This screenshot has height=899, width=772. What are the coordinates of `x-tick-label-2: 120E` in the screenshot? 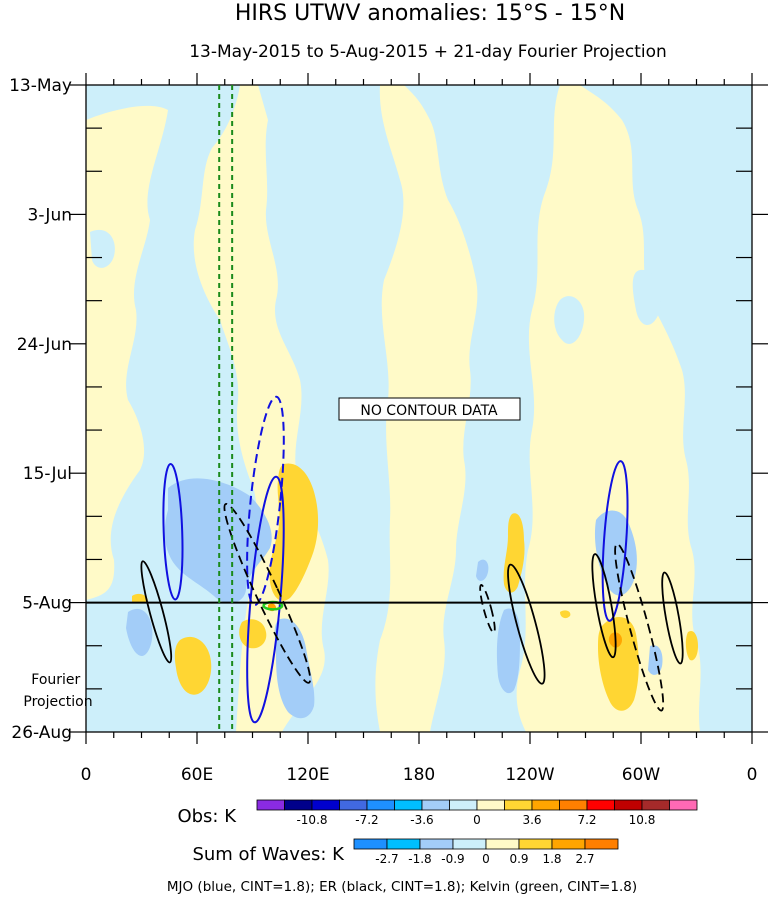 It's located at (307, 775).